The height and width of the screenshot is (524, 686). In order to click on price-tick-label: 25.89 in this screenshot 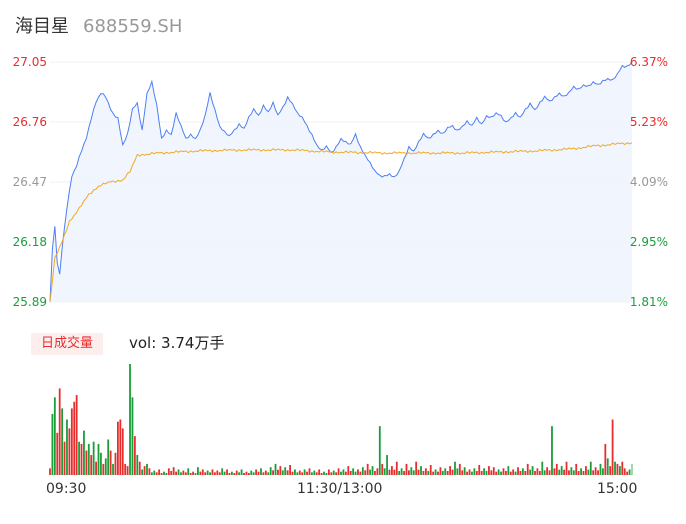, I will do `click(30, 302)`.